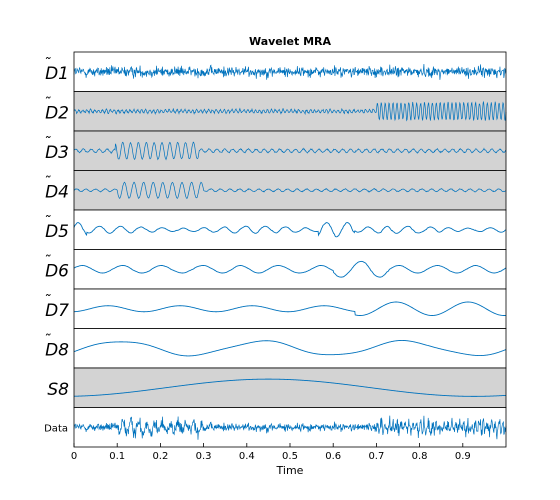 The width and height of the screenshot is (560, 500). I want to click on series-line-d2, so click(290, 111).